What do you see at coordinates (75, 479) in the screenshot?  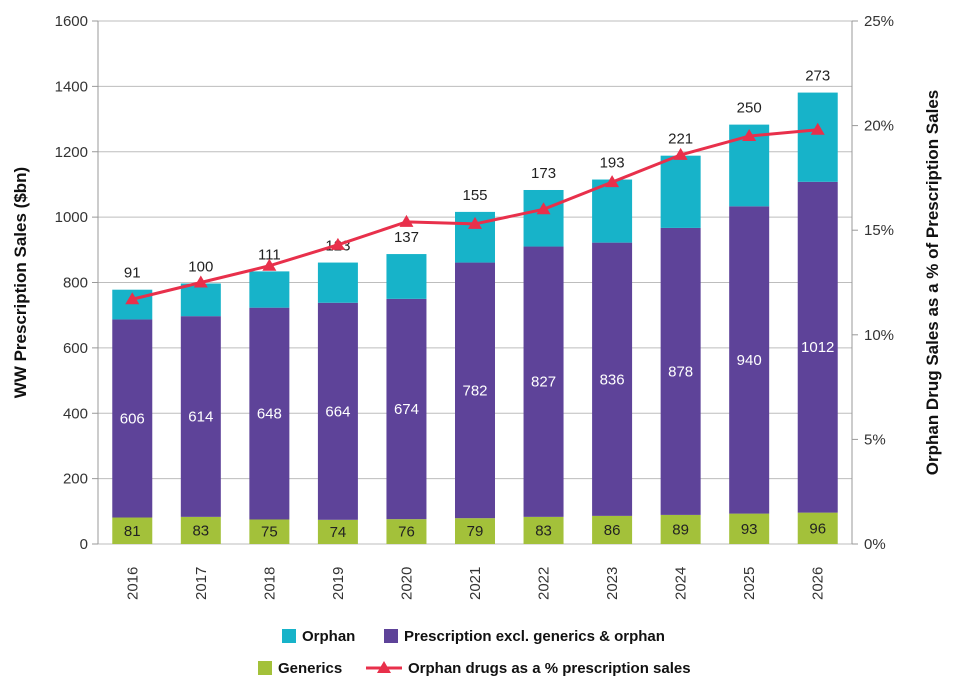 I see `y-tick-label: 200` at bounding box center [75, 479].